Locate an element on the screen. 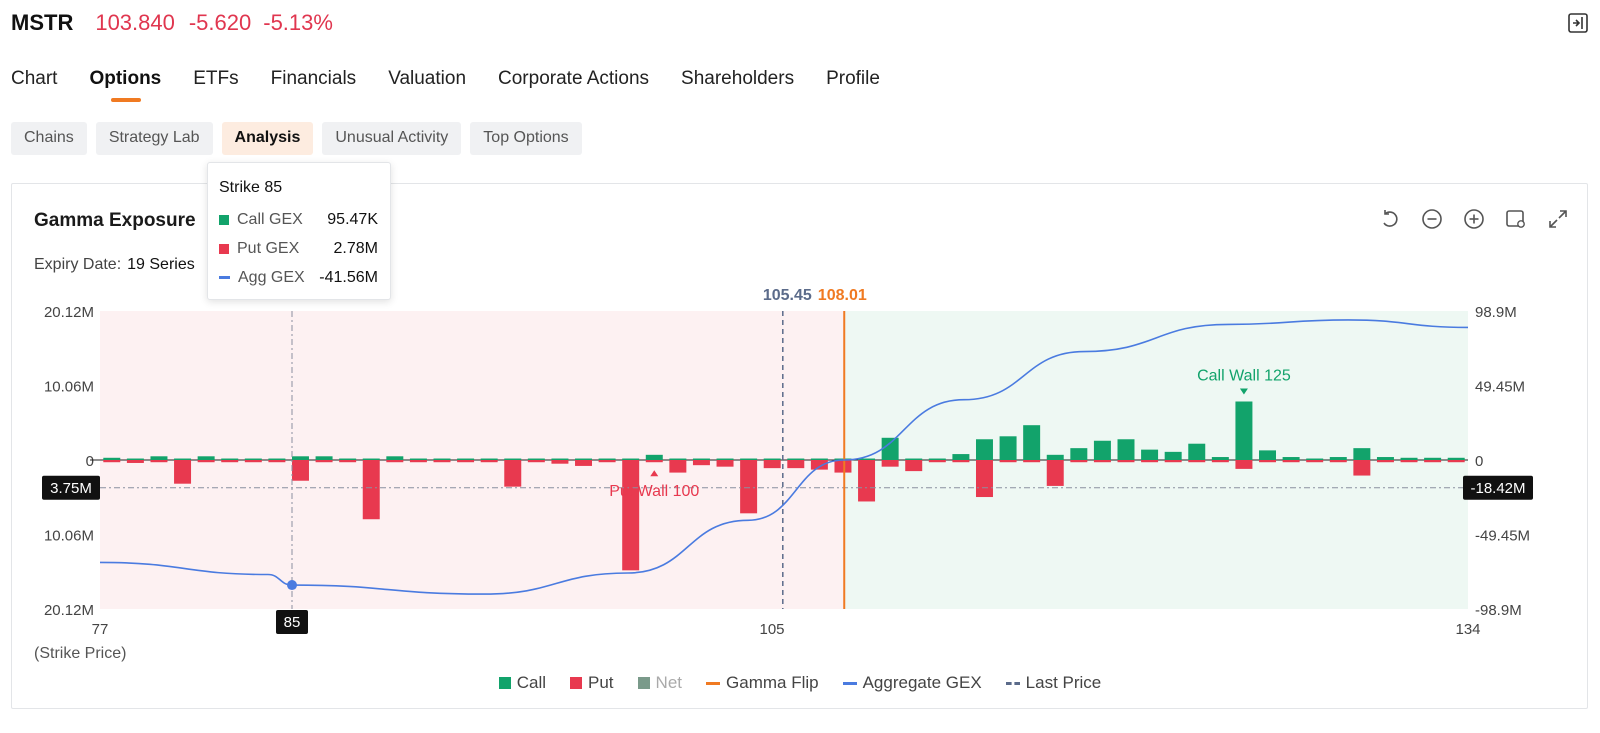  symbol: MSTR is located at coordinates (42, 22).